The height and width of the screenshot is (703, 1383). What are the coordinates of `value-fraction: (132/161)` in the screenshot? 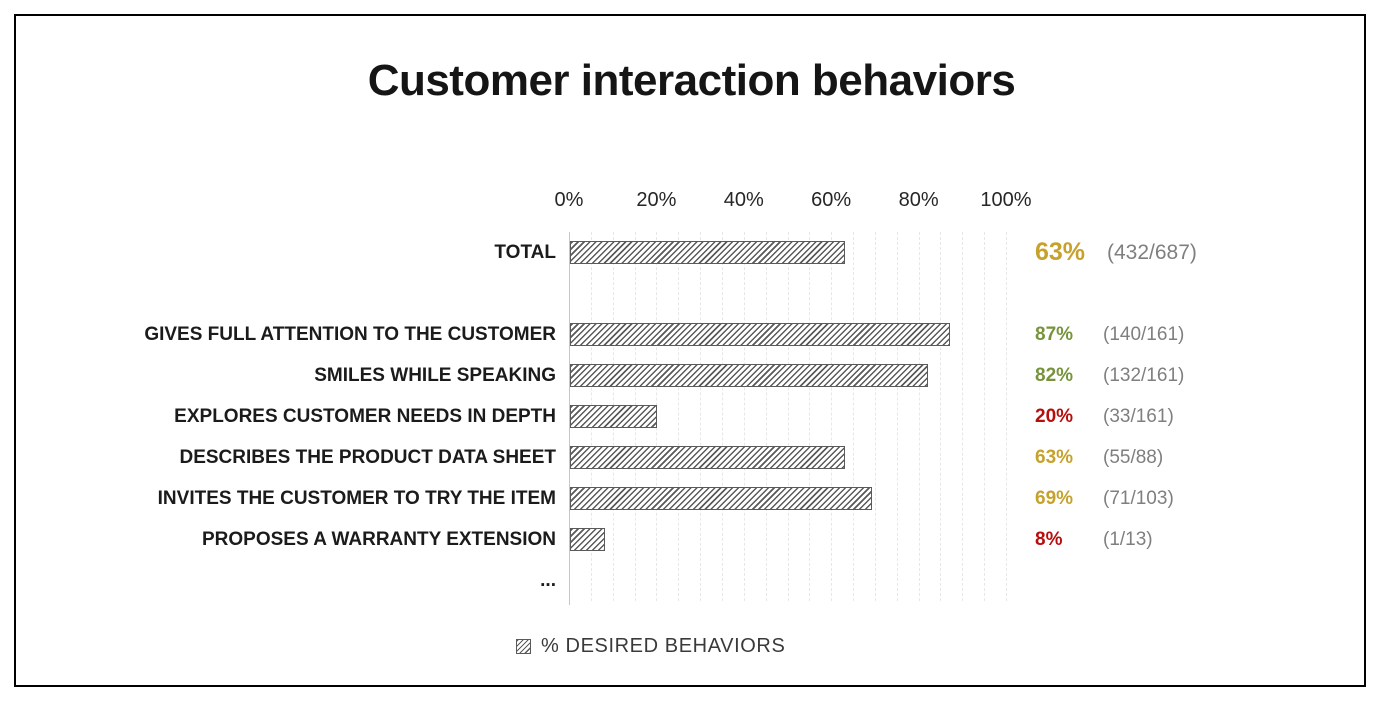 It's located at (1144, 375).